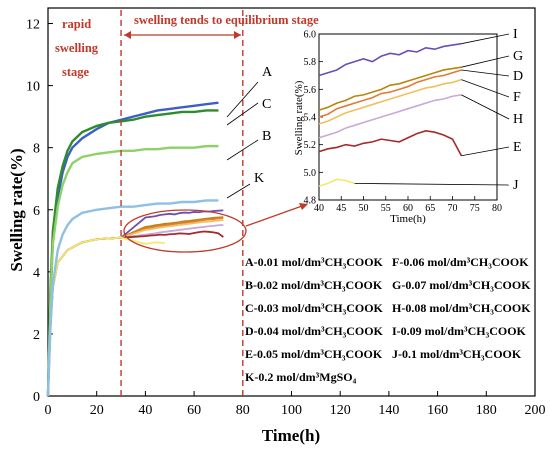  I want to click on x-tick-label: 200, so click(535, 410).